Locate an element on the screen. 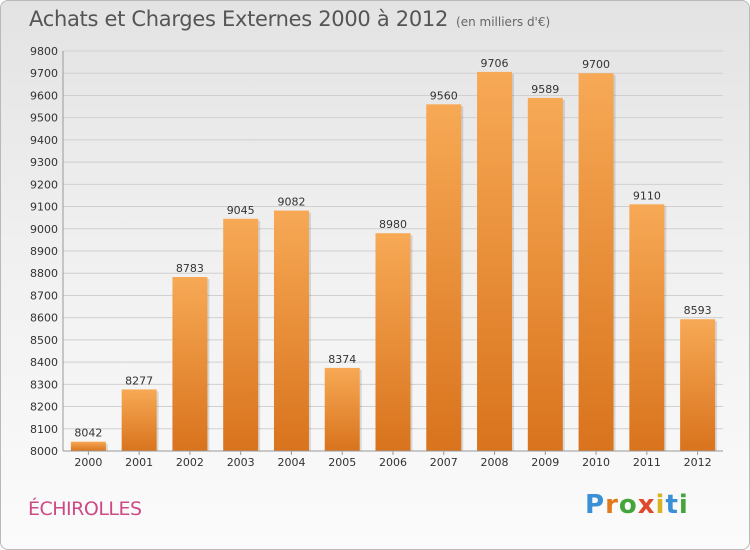  x-tick-label: 2009 is located at coordinates (545, 462).